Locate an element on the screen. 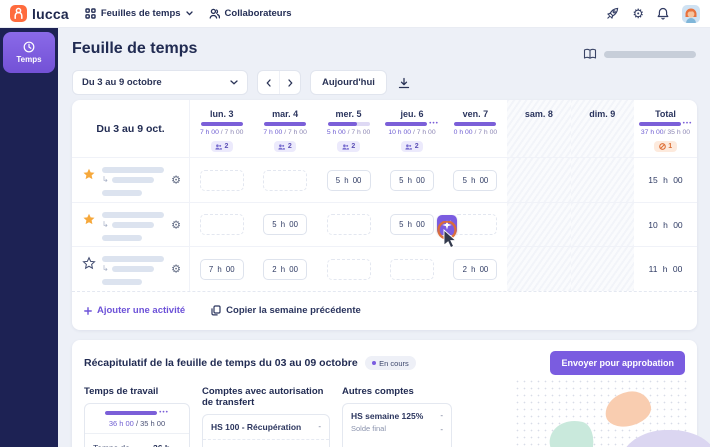  total-header: Total ••• 37 h 00/ 35 h 00 1 is located at coordinates (665, 128).